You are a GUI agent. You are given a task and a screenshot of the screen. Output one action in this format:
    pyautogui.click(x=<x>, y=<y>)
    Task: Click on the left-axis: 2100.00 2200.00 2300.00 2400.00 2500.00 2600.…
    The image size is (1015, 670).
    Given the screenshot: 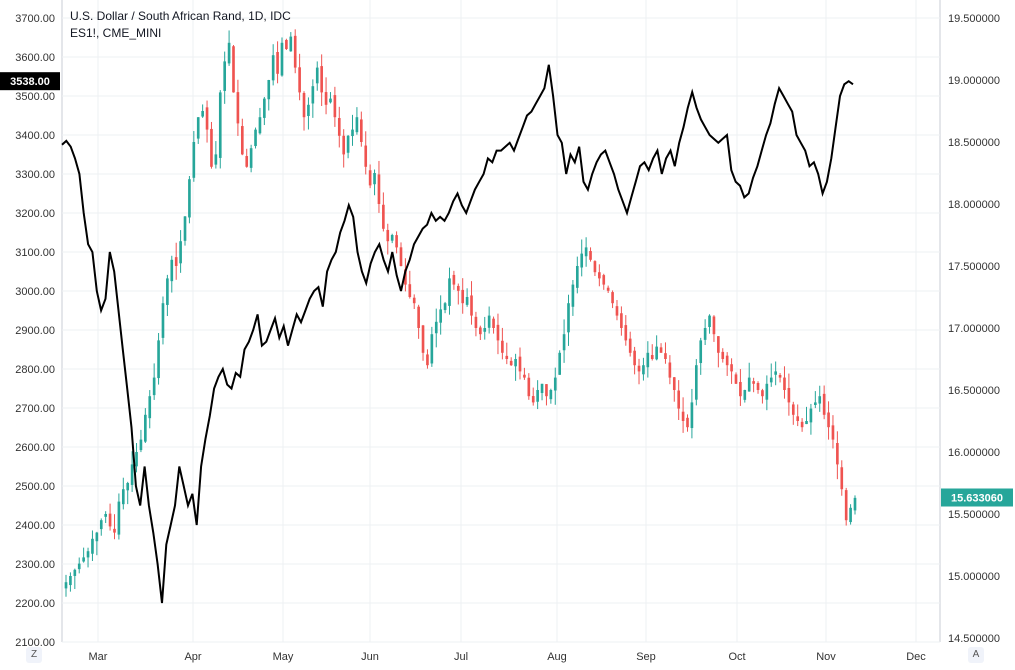 What is the action you would take?
    pyautogui.click(x=35, y=331)
    